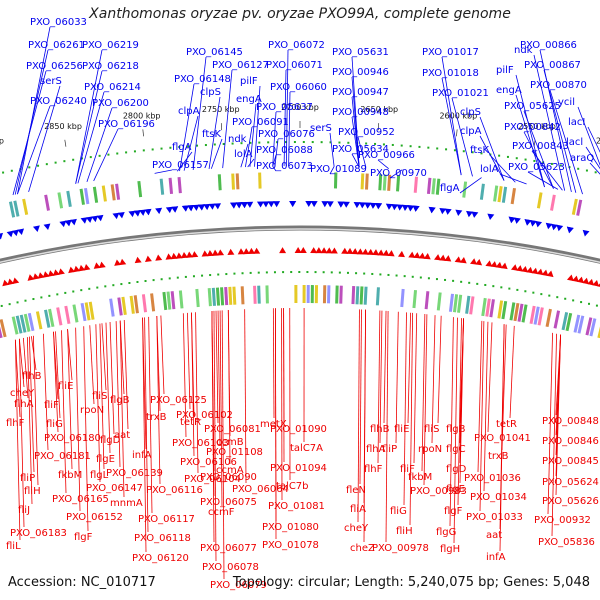 Image resolution: width=600 pixels, height=600 pixels. What do you see at coordinates (284, 107) in the screenshot?
I see `forward-gene-label: PXO_05637` at bounding box center [284, 107].